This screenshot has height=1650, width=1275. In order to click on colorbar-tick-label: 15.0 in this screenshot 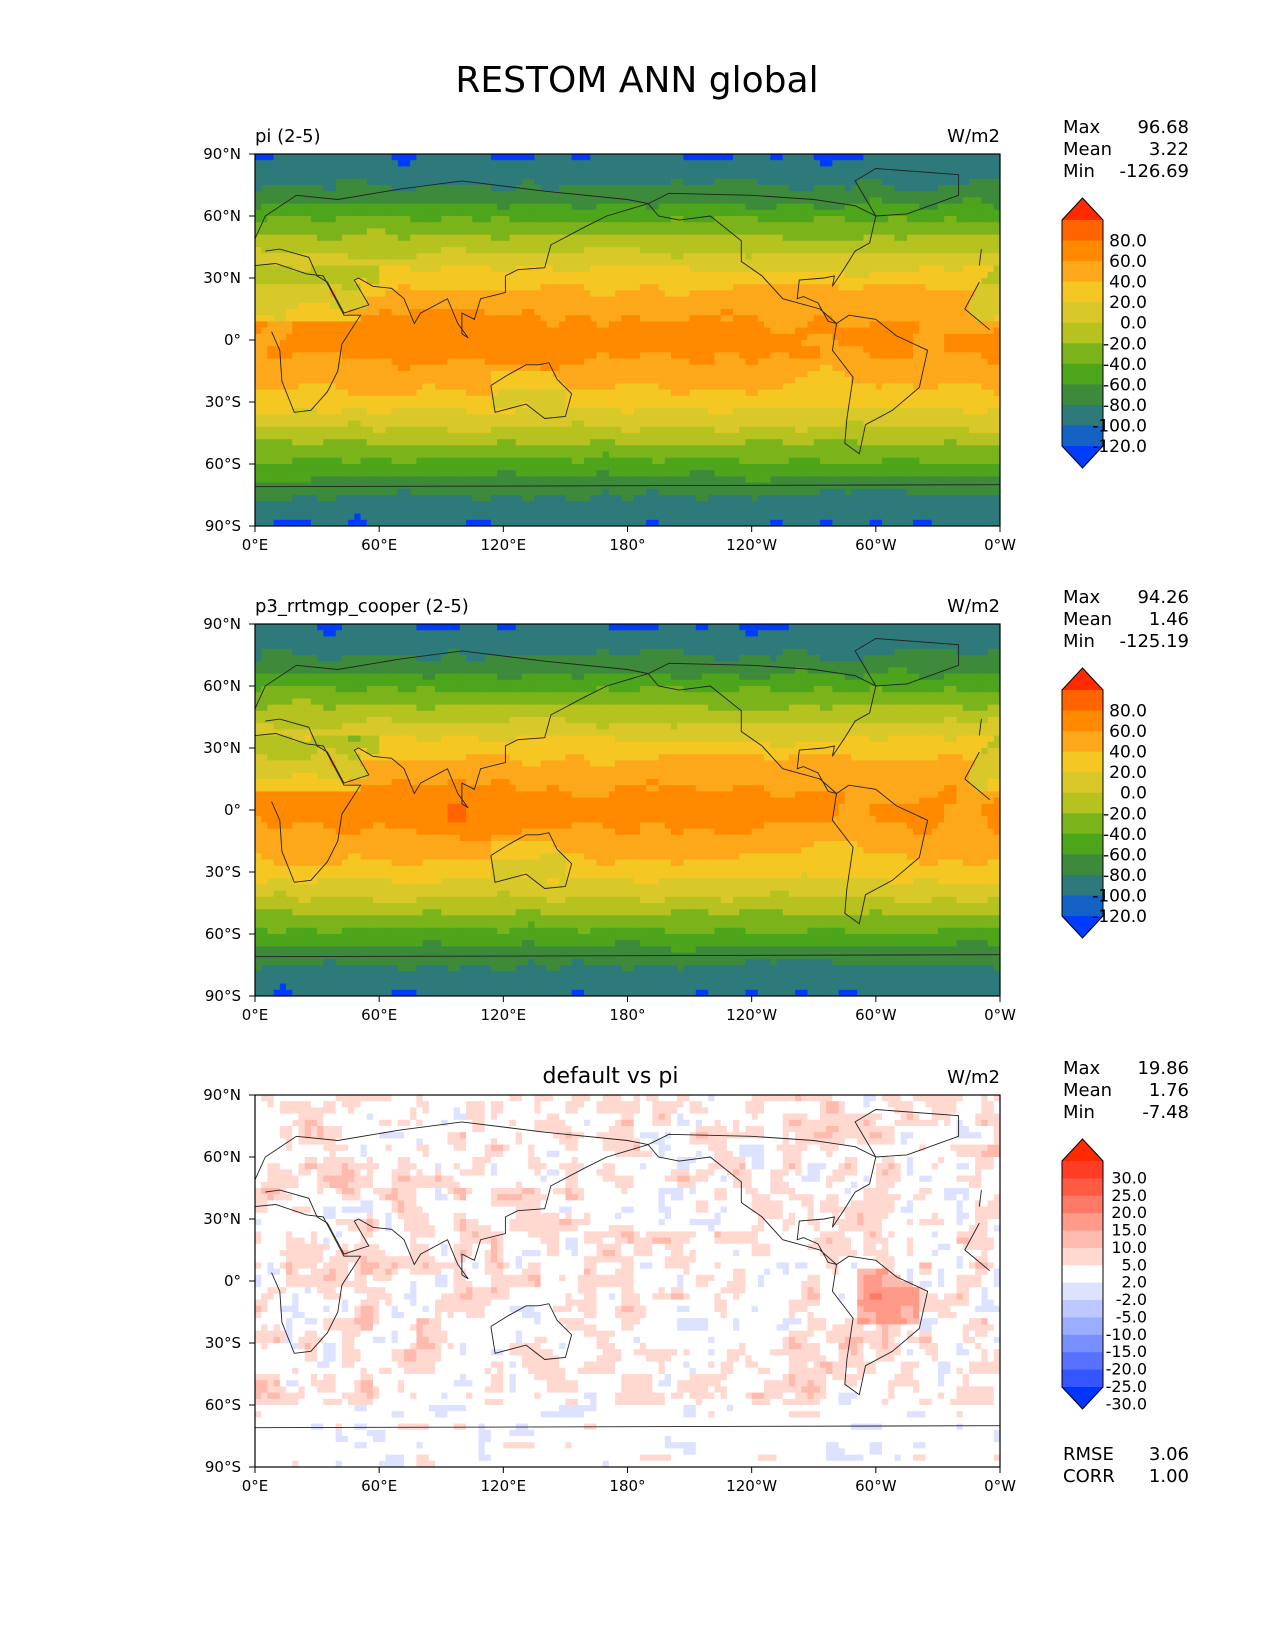, I will do `click(1129, 1230)`.